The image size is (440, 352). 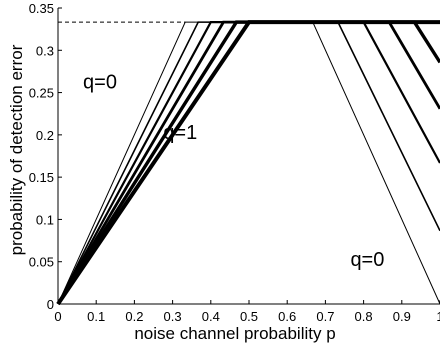 I want to click on annotation-0: q=0, so click(x=100, y=82).